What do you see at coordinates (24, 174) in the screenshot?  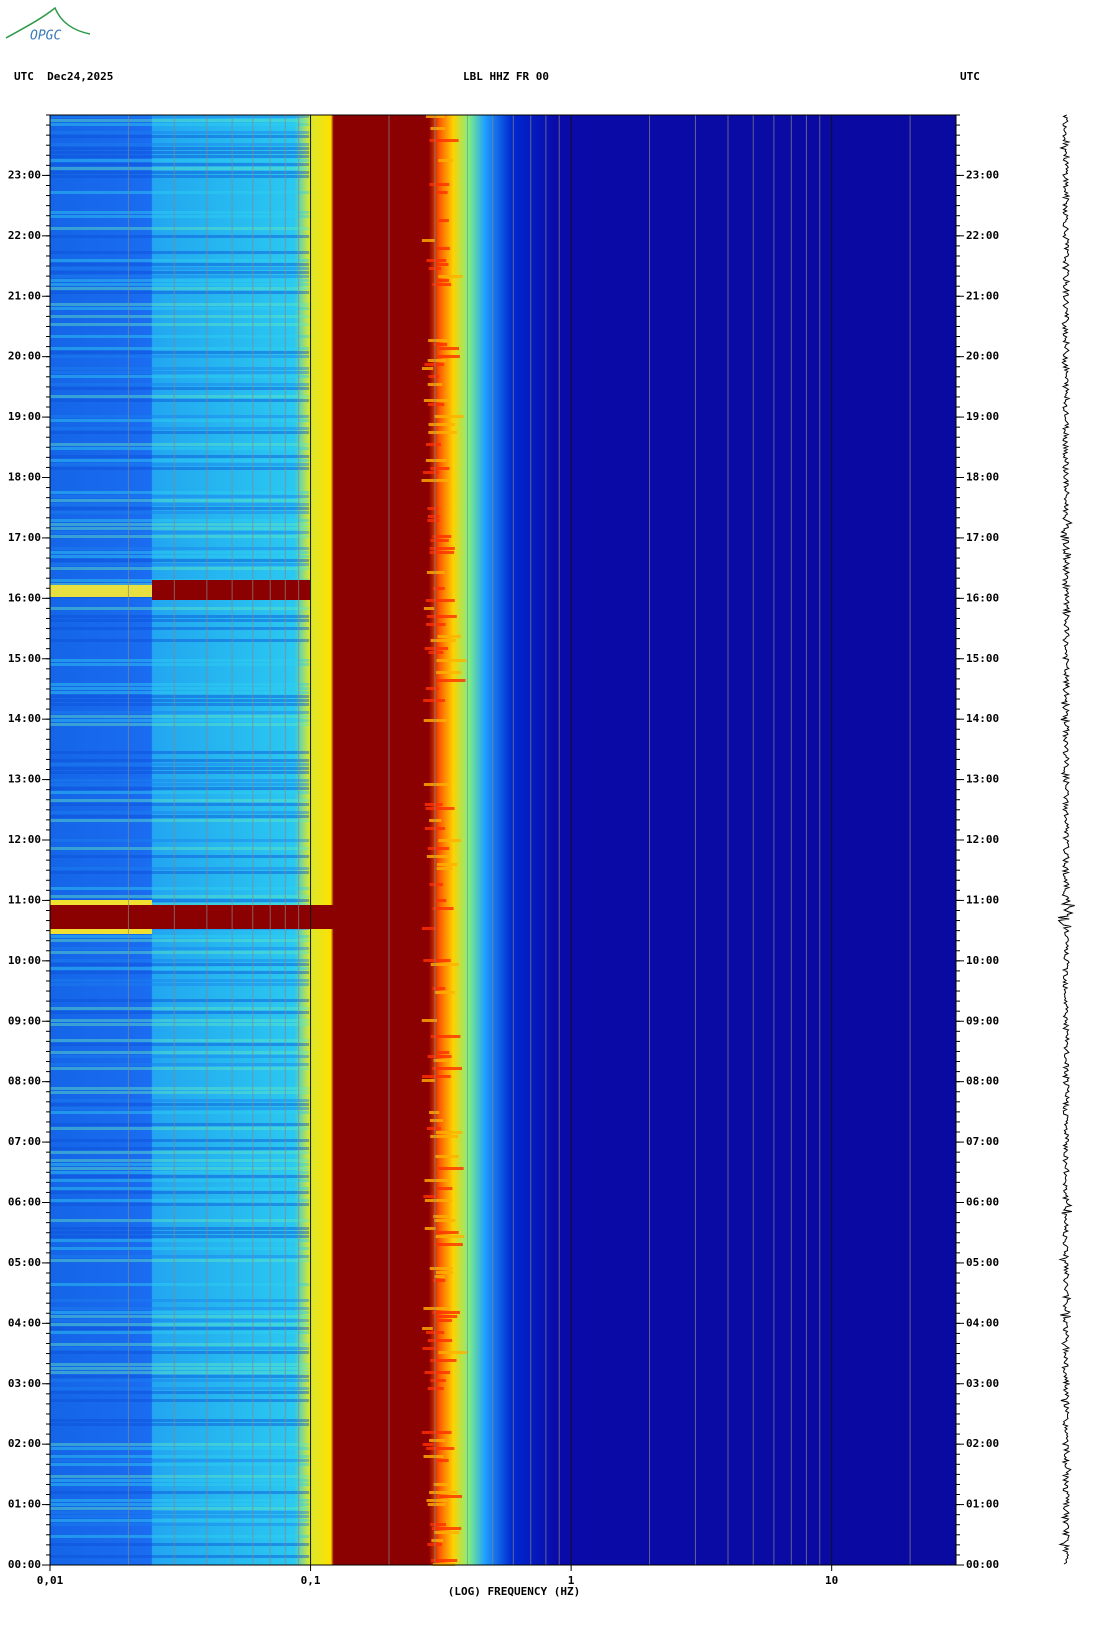 I see `y-tick-label: 23:00` at bounding box center [24, 174].